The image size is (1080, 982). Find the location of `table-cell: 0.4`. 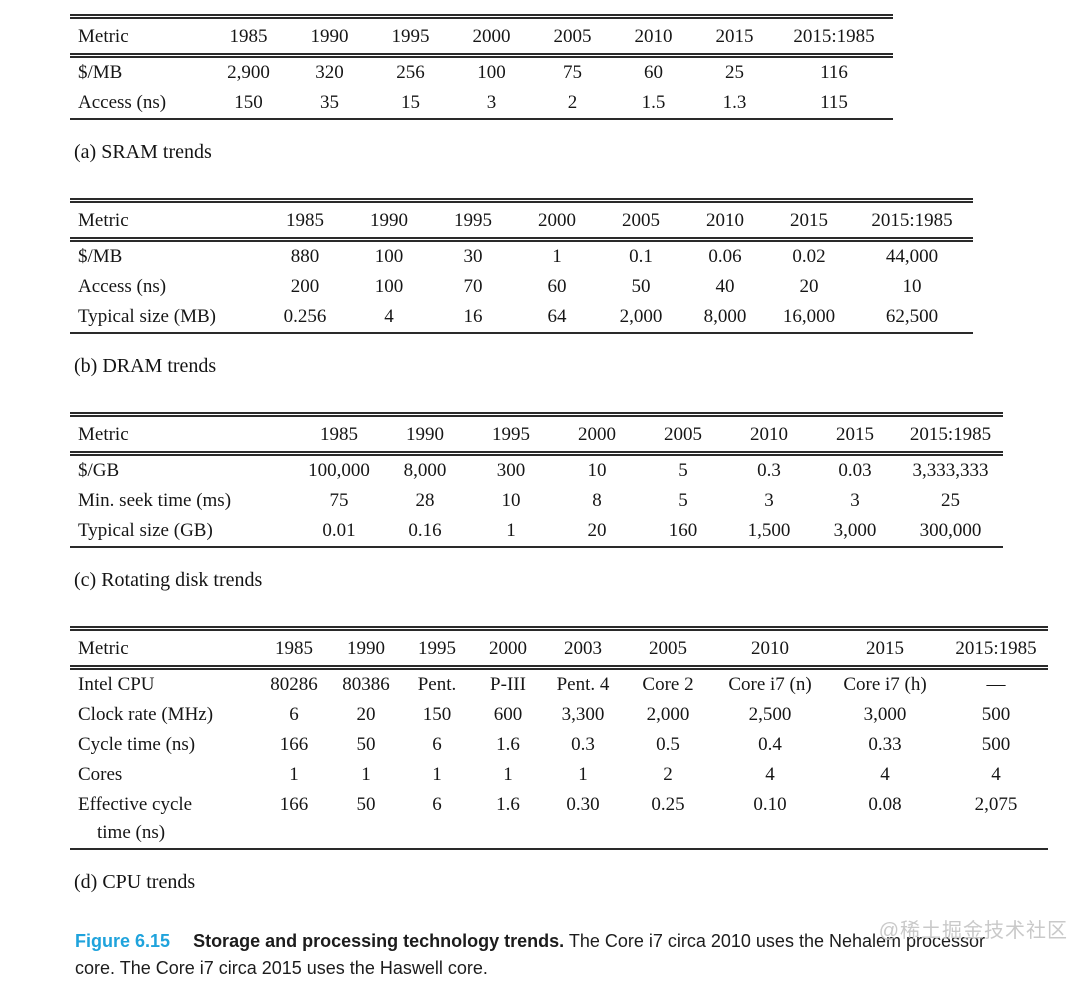

table-cell: 0.4 is located at coordinates (770, 744).